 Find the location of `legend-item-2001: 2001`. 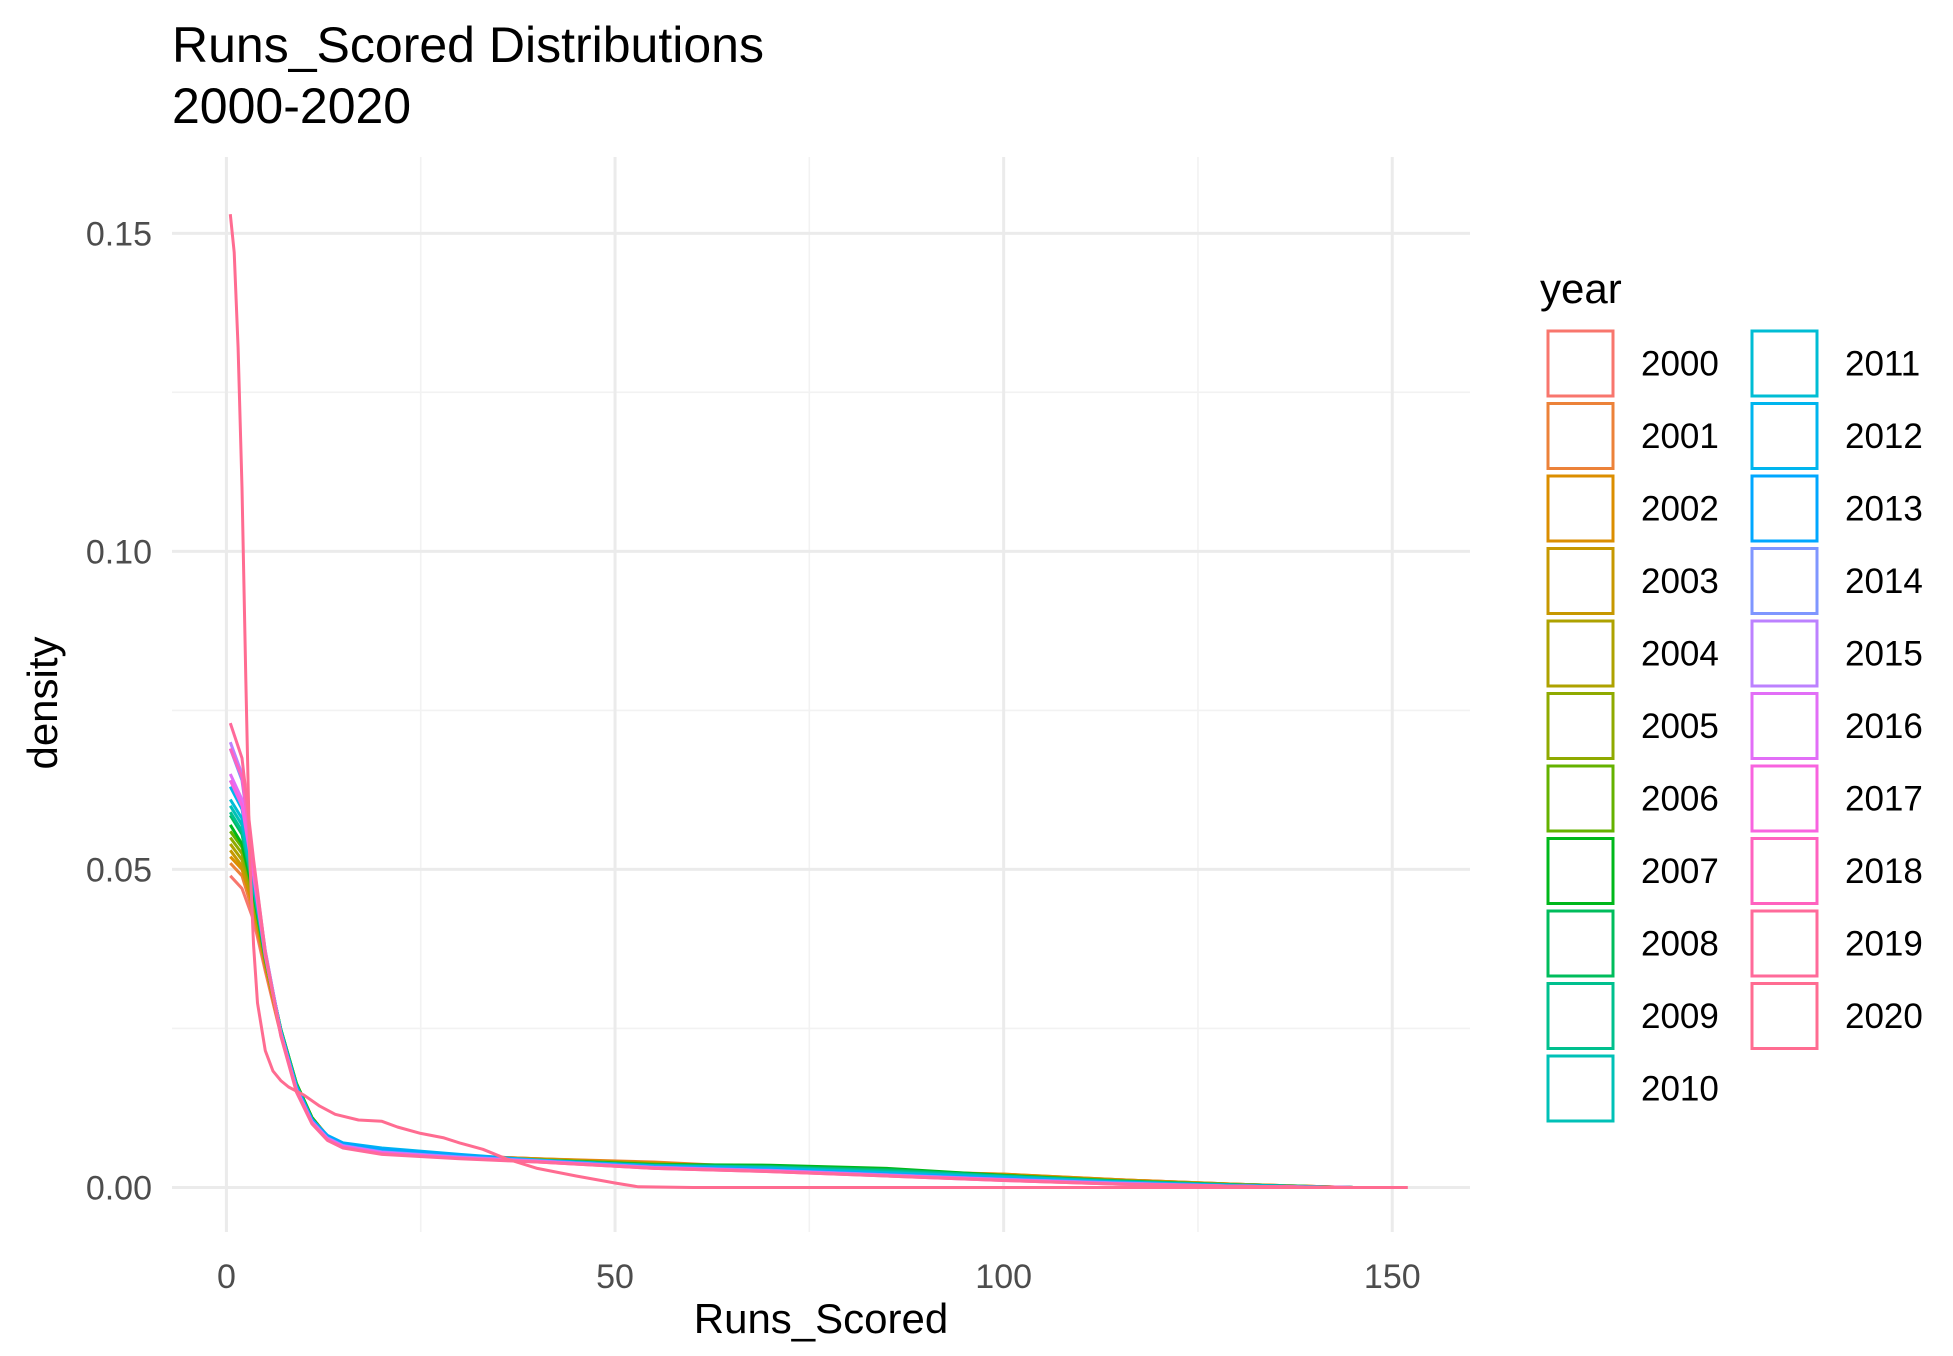

legend-item-2001: 2001 is located at coordinates (1632, 436).